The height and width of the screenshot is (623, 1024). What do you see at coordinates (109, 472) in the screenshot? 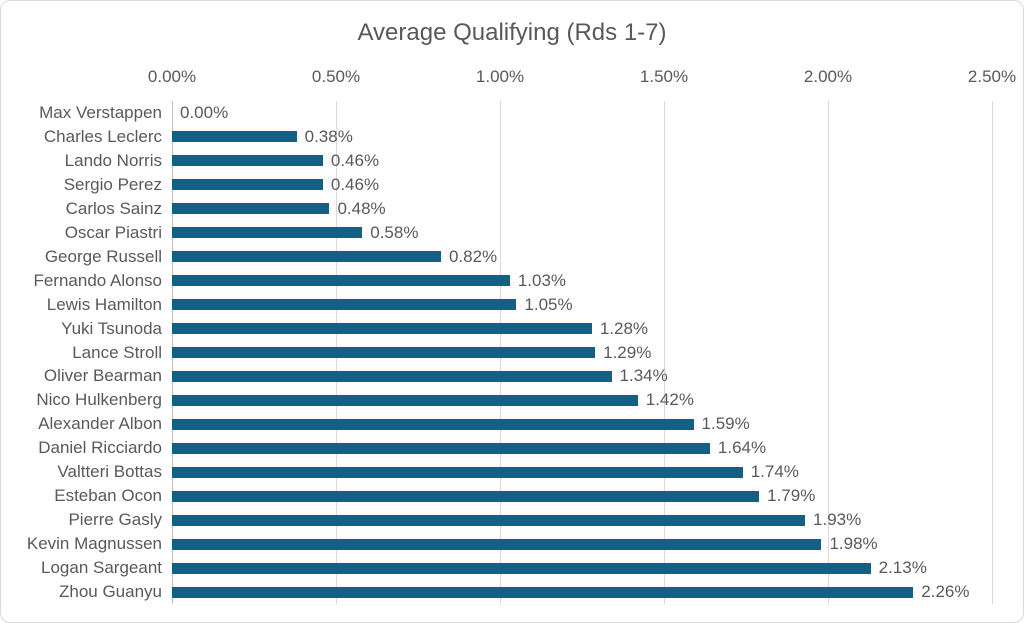
I see `category-label: Valtteri Bottas` at bounding box center [109, 472].